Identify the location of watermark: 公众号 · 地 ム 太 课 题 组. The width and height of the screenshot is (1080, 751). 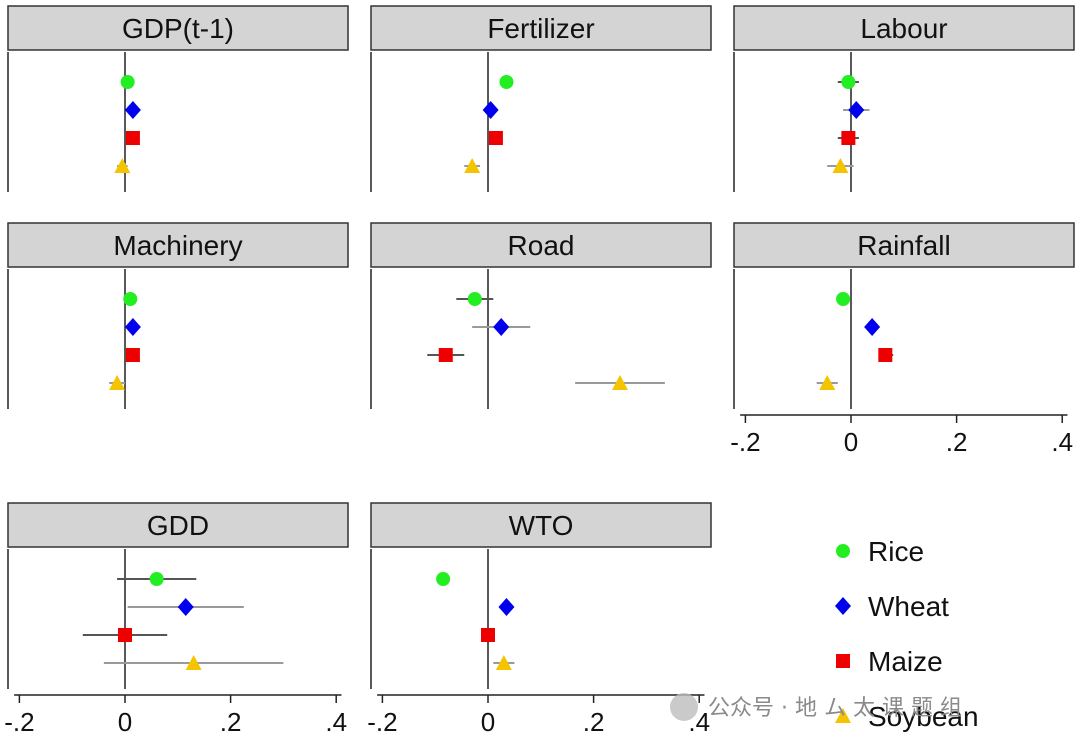
(816, 707).